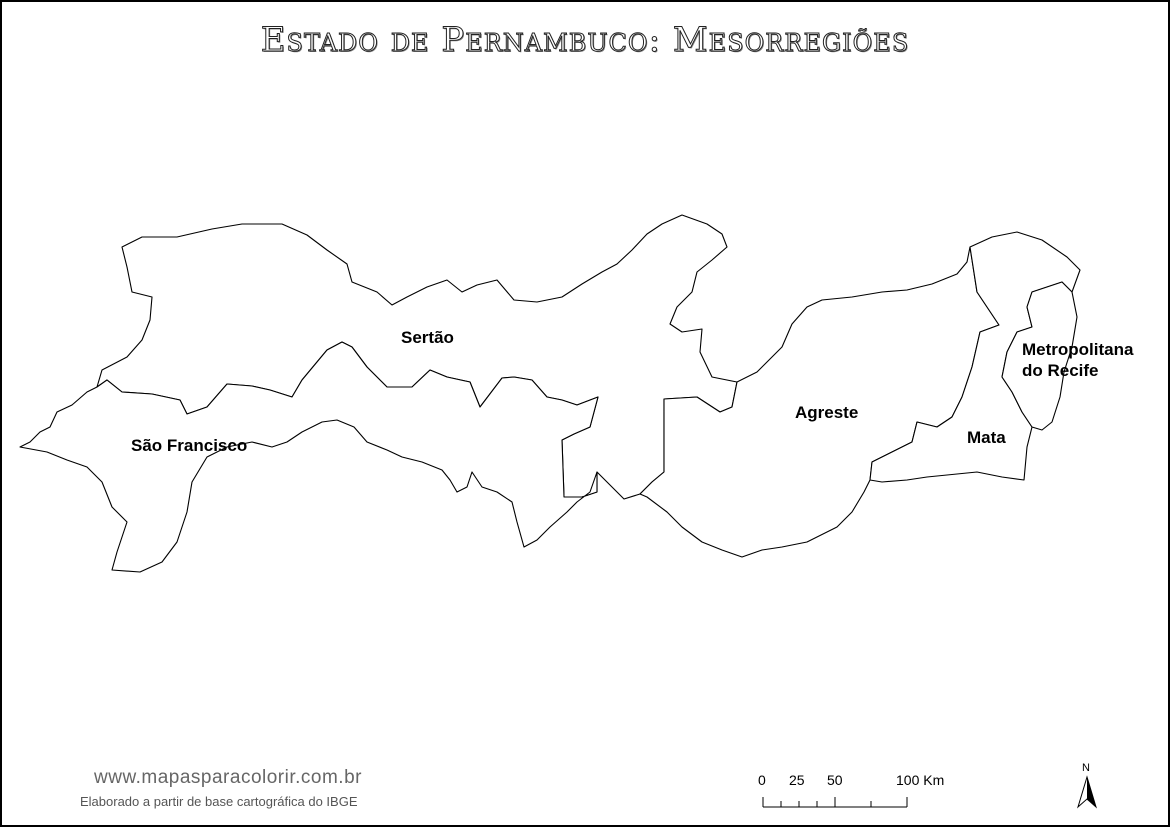 Image resolution: width=1170 pixels, height=827 pixels. Describe the element at coordinates (835, 780) in the screenshot. I see `scale-label-50: 50` at that location.